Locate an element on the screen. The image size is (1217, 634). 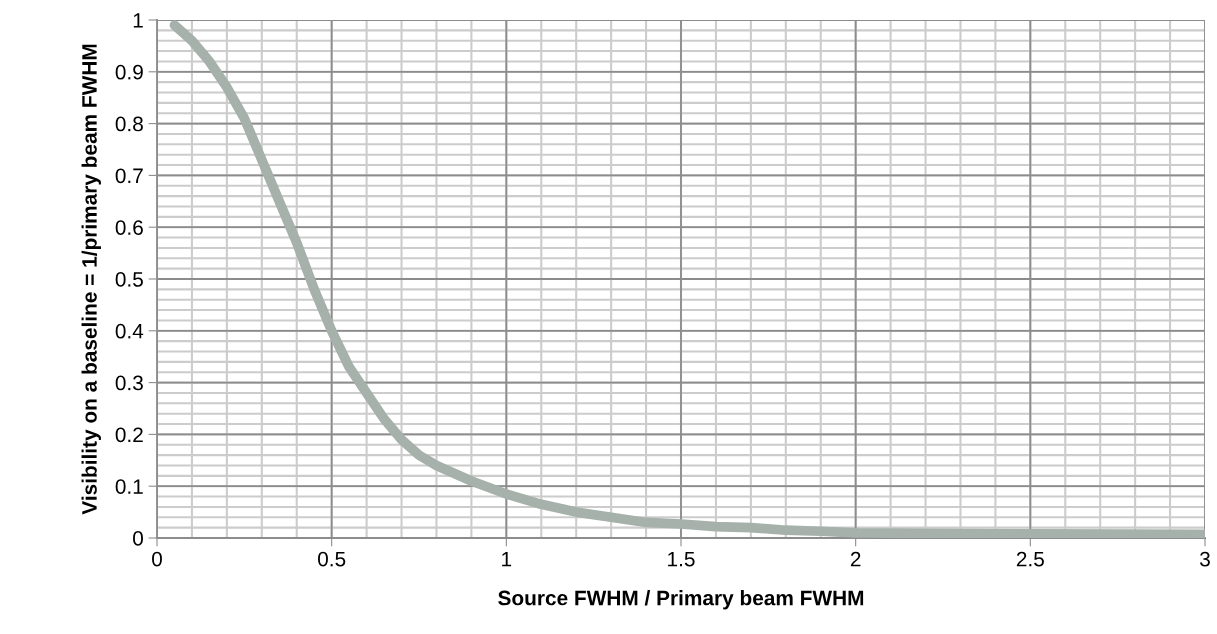
y-tick-label: 0.8 is located at coordinates (129, 124).